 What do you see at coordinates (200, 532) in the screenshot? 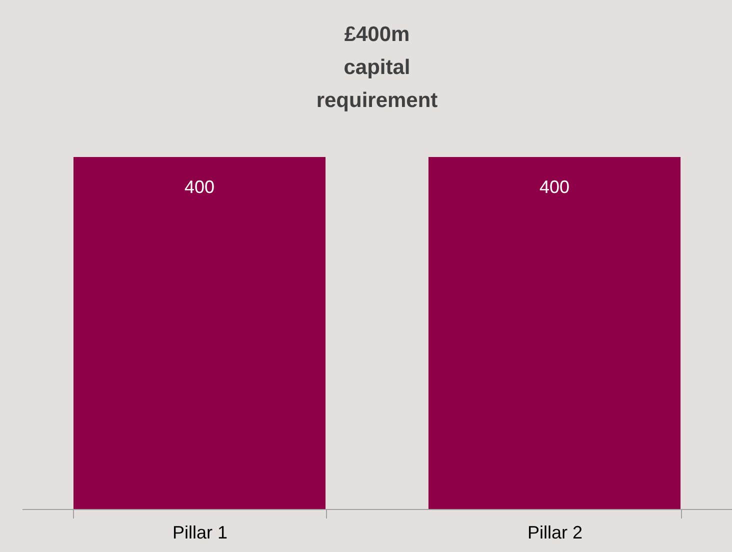
I see `x-tick-label: Pillar 1` at bounding box center [200, 532].